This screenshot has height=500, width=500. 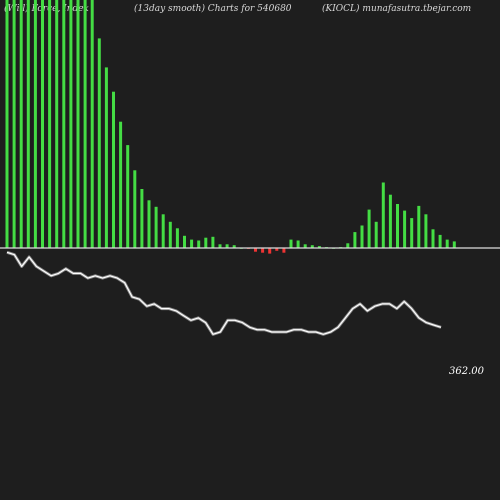 What do you see at coordinates (213, 9) in the screenshot?
I see `header-middle-label: (13day smooth) Charts for 540680` at bounding box center [213, 9].